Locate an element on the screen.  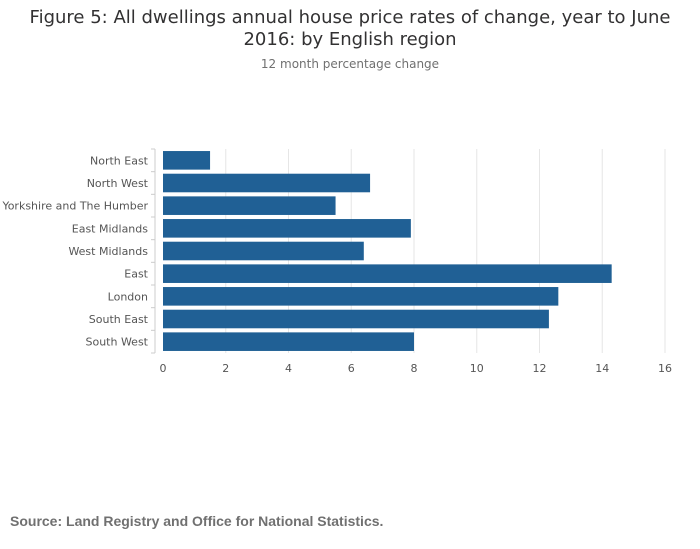
x-tick-label: 16 is located at coordinates (665, 368).